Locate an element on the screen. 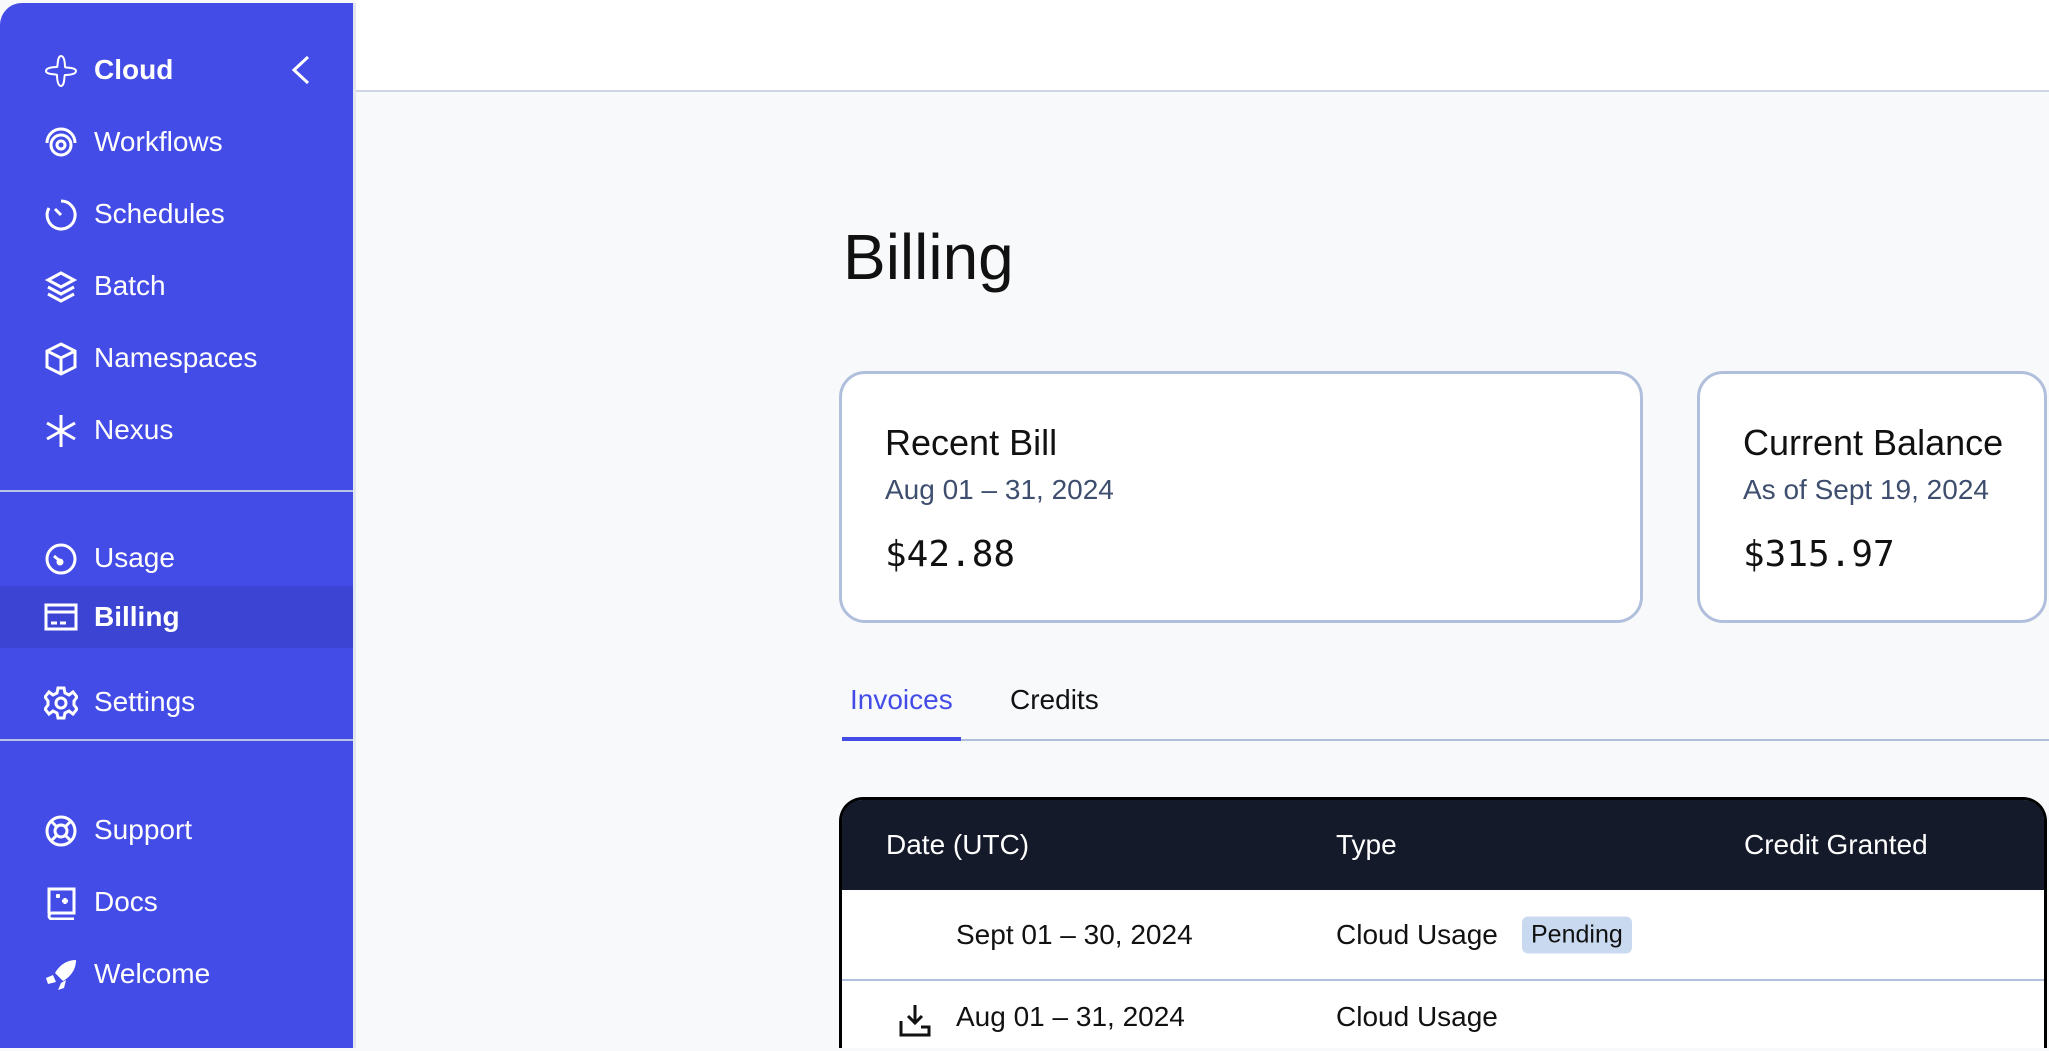  sidebar-item-label: Nexus is located at coordinates (134, 429).